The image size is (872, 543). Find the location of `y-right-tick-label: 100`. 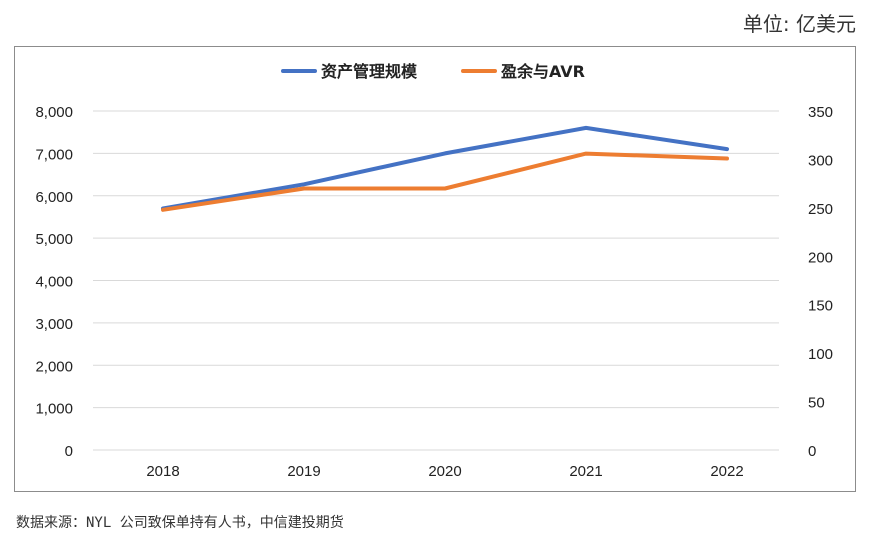

y-right-tick-label: 100 is located at coordinates (820, 354).